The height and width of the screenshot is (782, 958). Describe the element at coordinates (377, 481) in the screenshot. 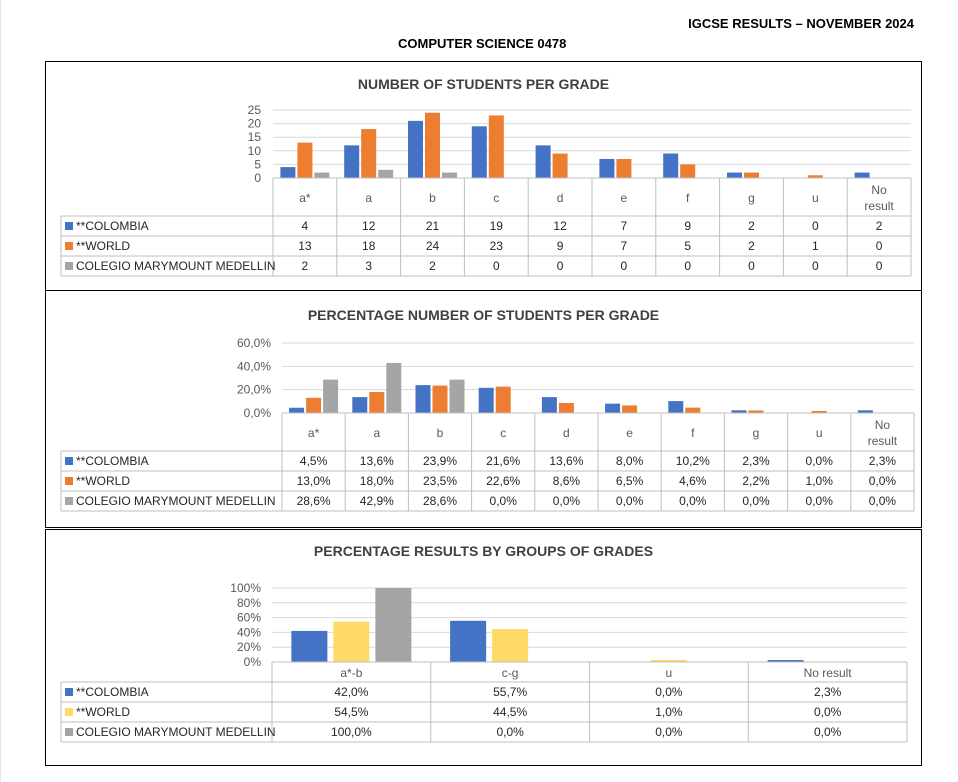

I see `data-label: 18,0%` at that location.